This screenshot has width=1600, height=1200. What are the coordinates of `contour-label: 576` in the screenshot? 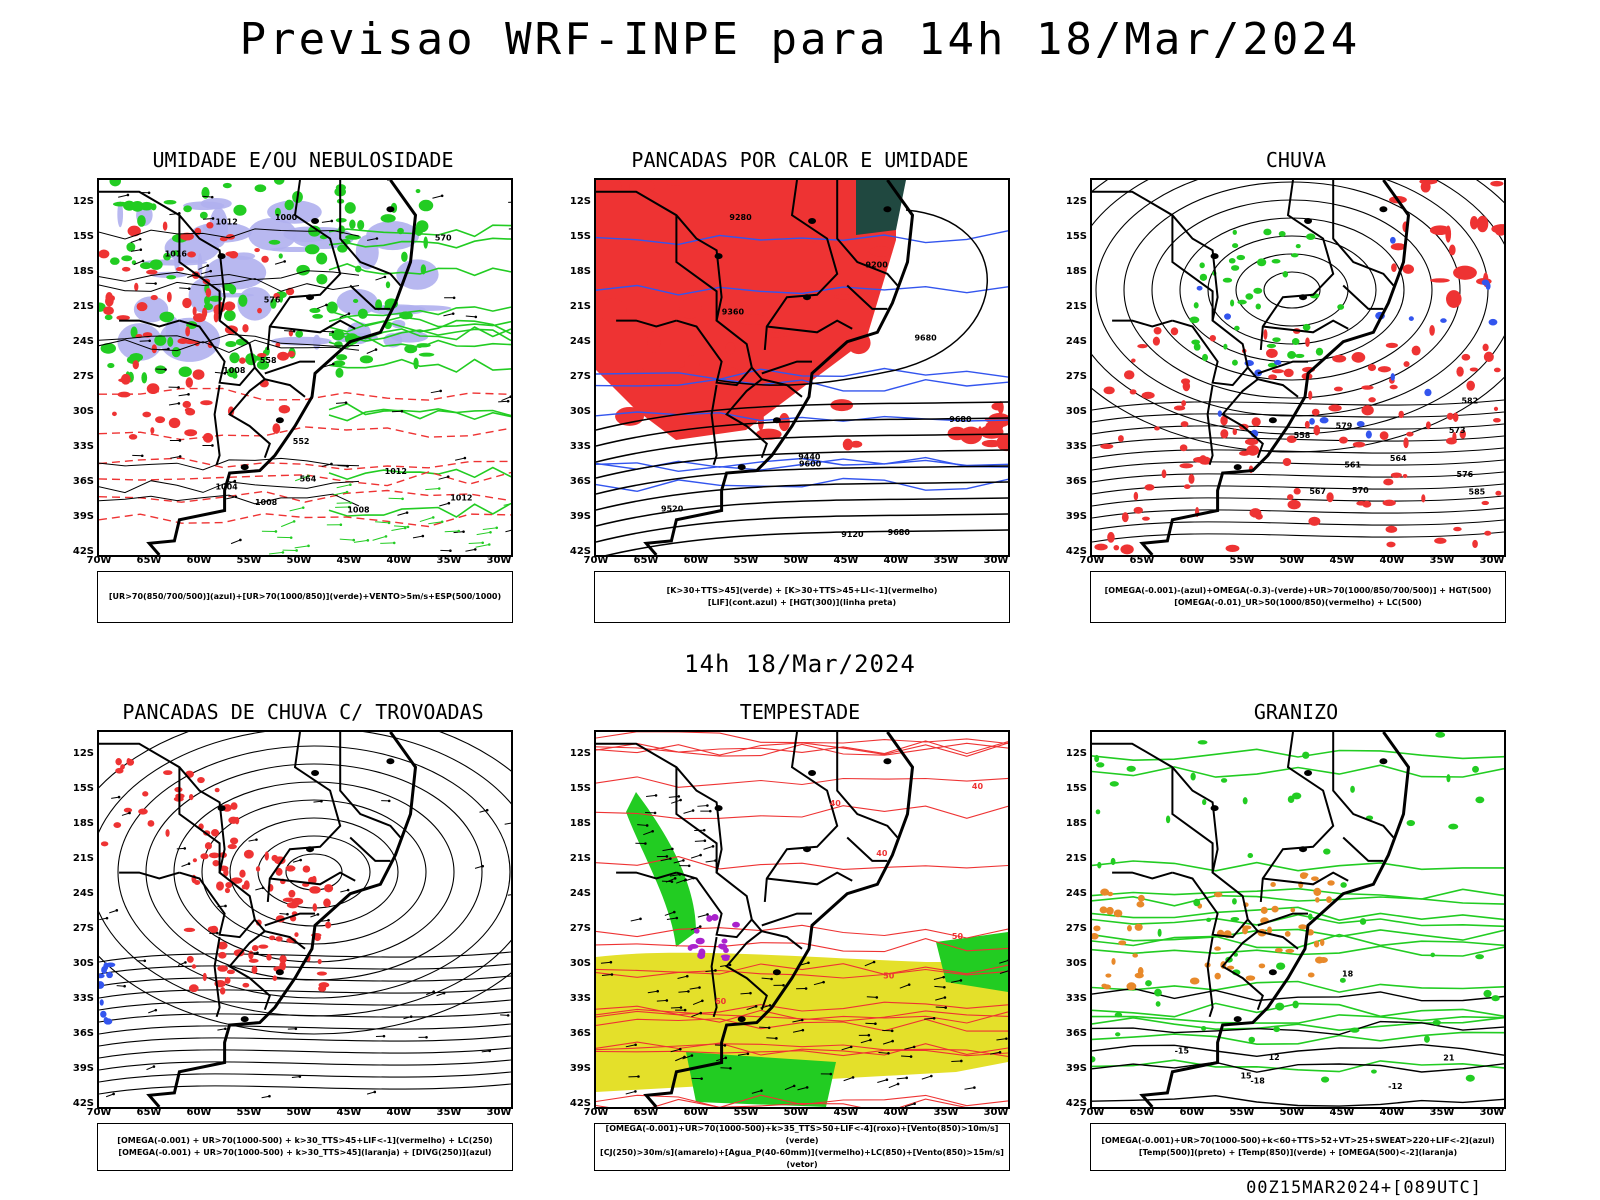 It's located at (272, 300).